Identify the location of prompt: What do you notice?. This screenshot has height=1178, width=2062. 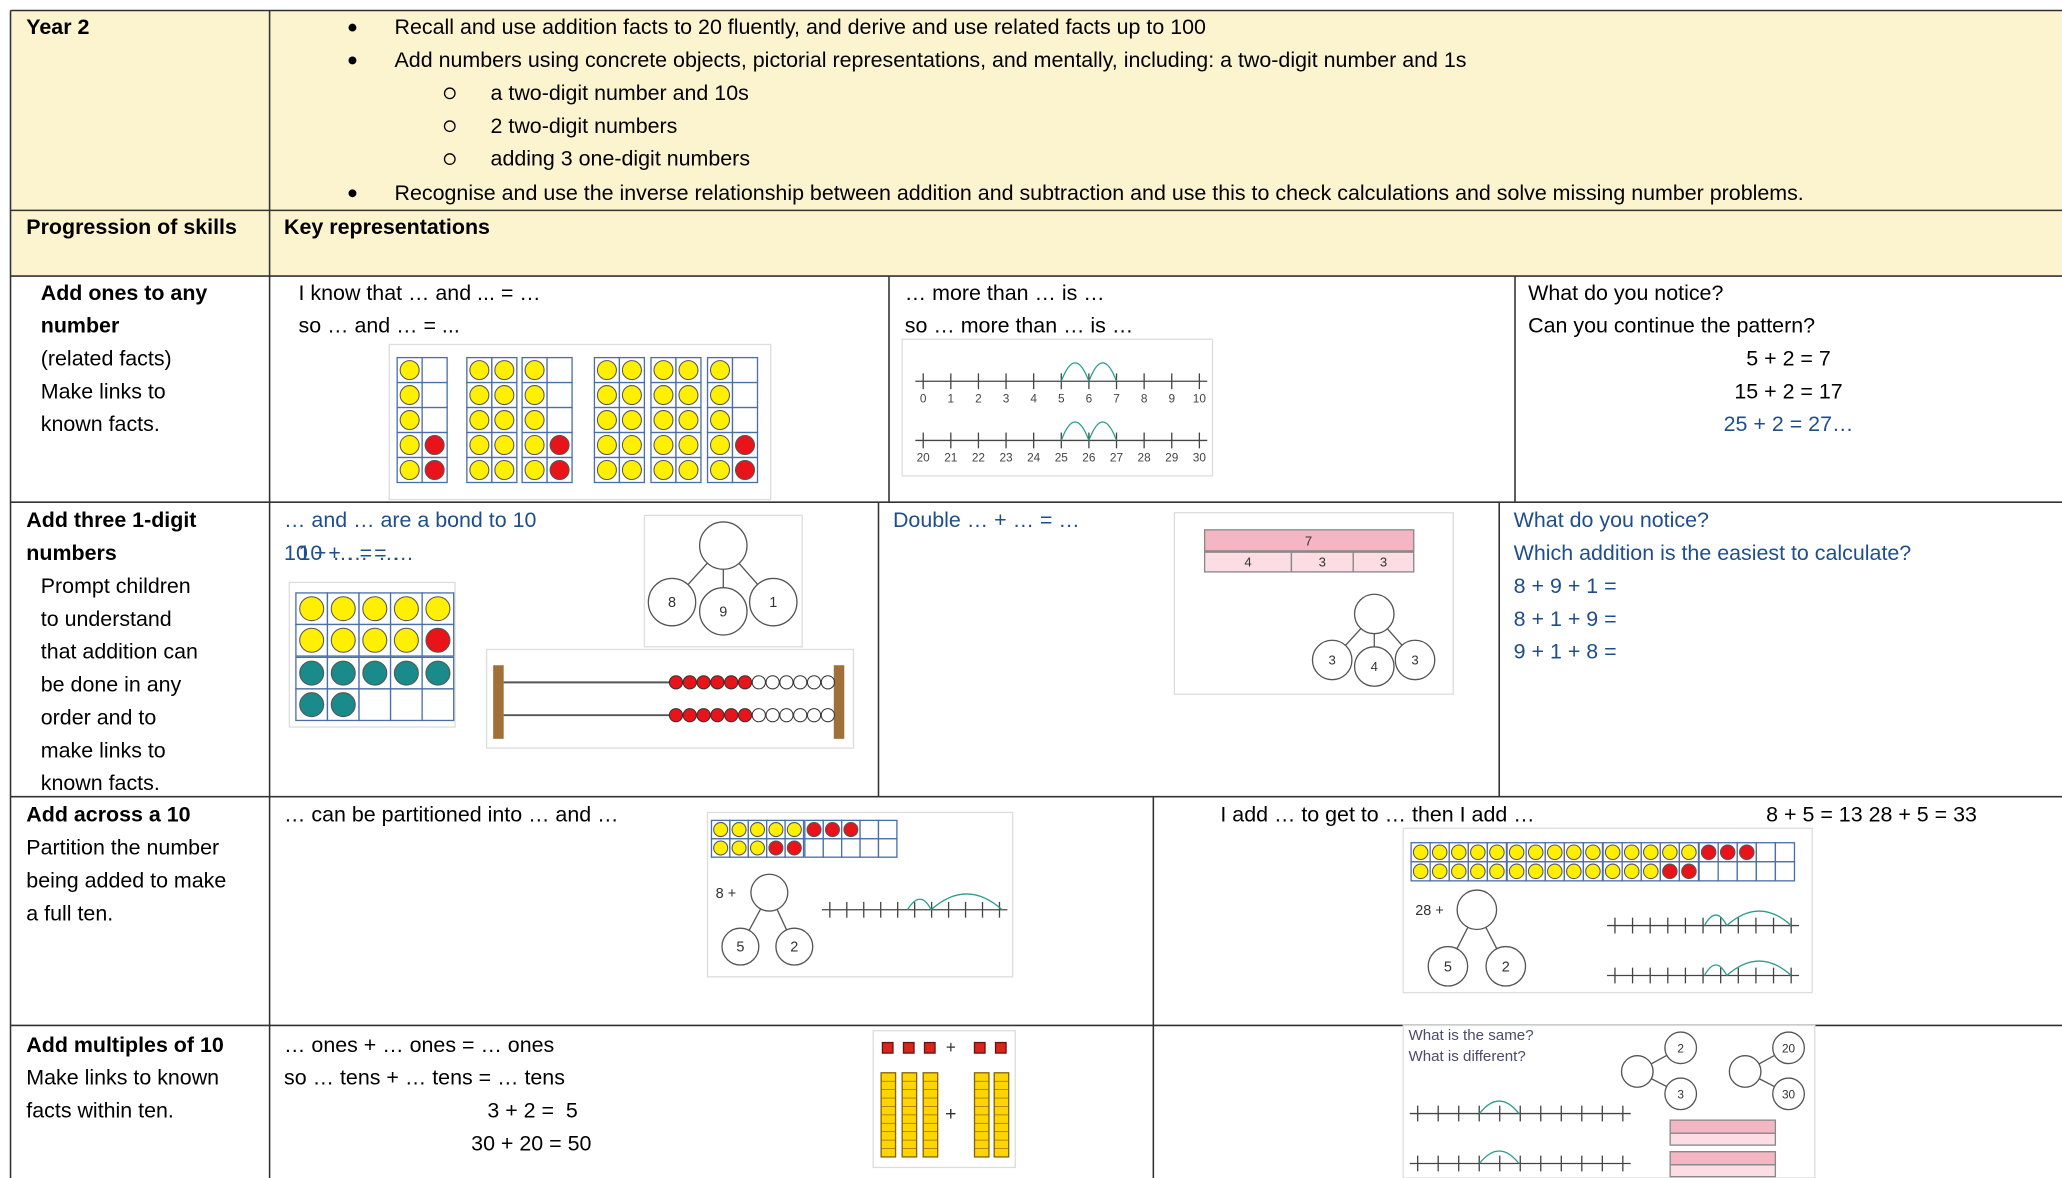
(1611, 520).